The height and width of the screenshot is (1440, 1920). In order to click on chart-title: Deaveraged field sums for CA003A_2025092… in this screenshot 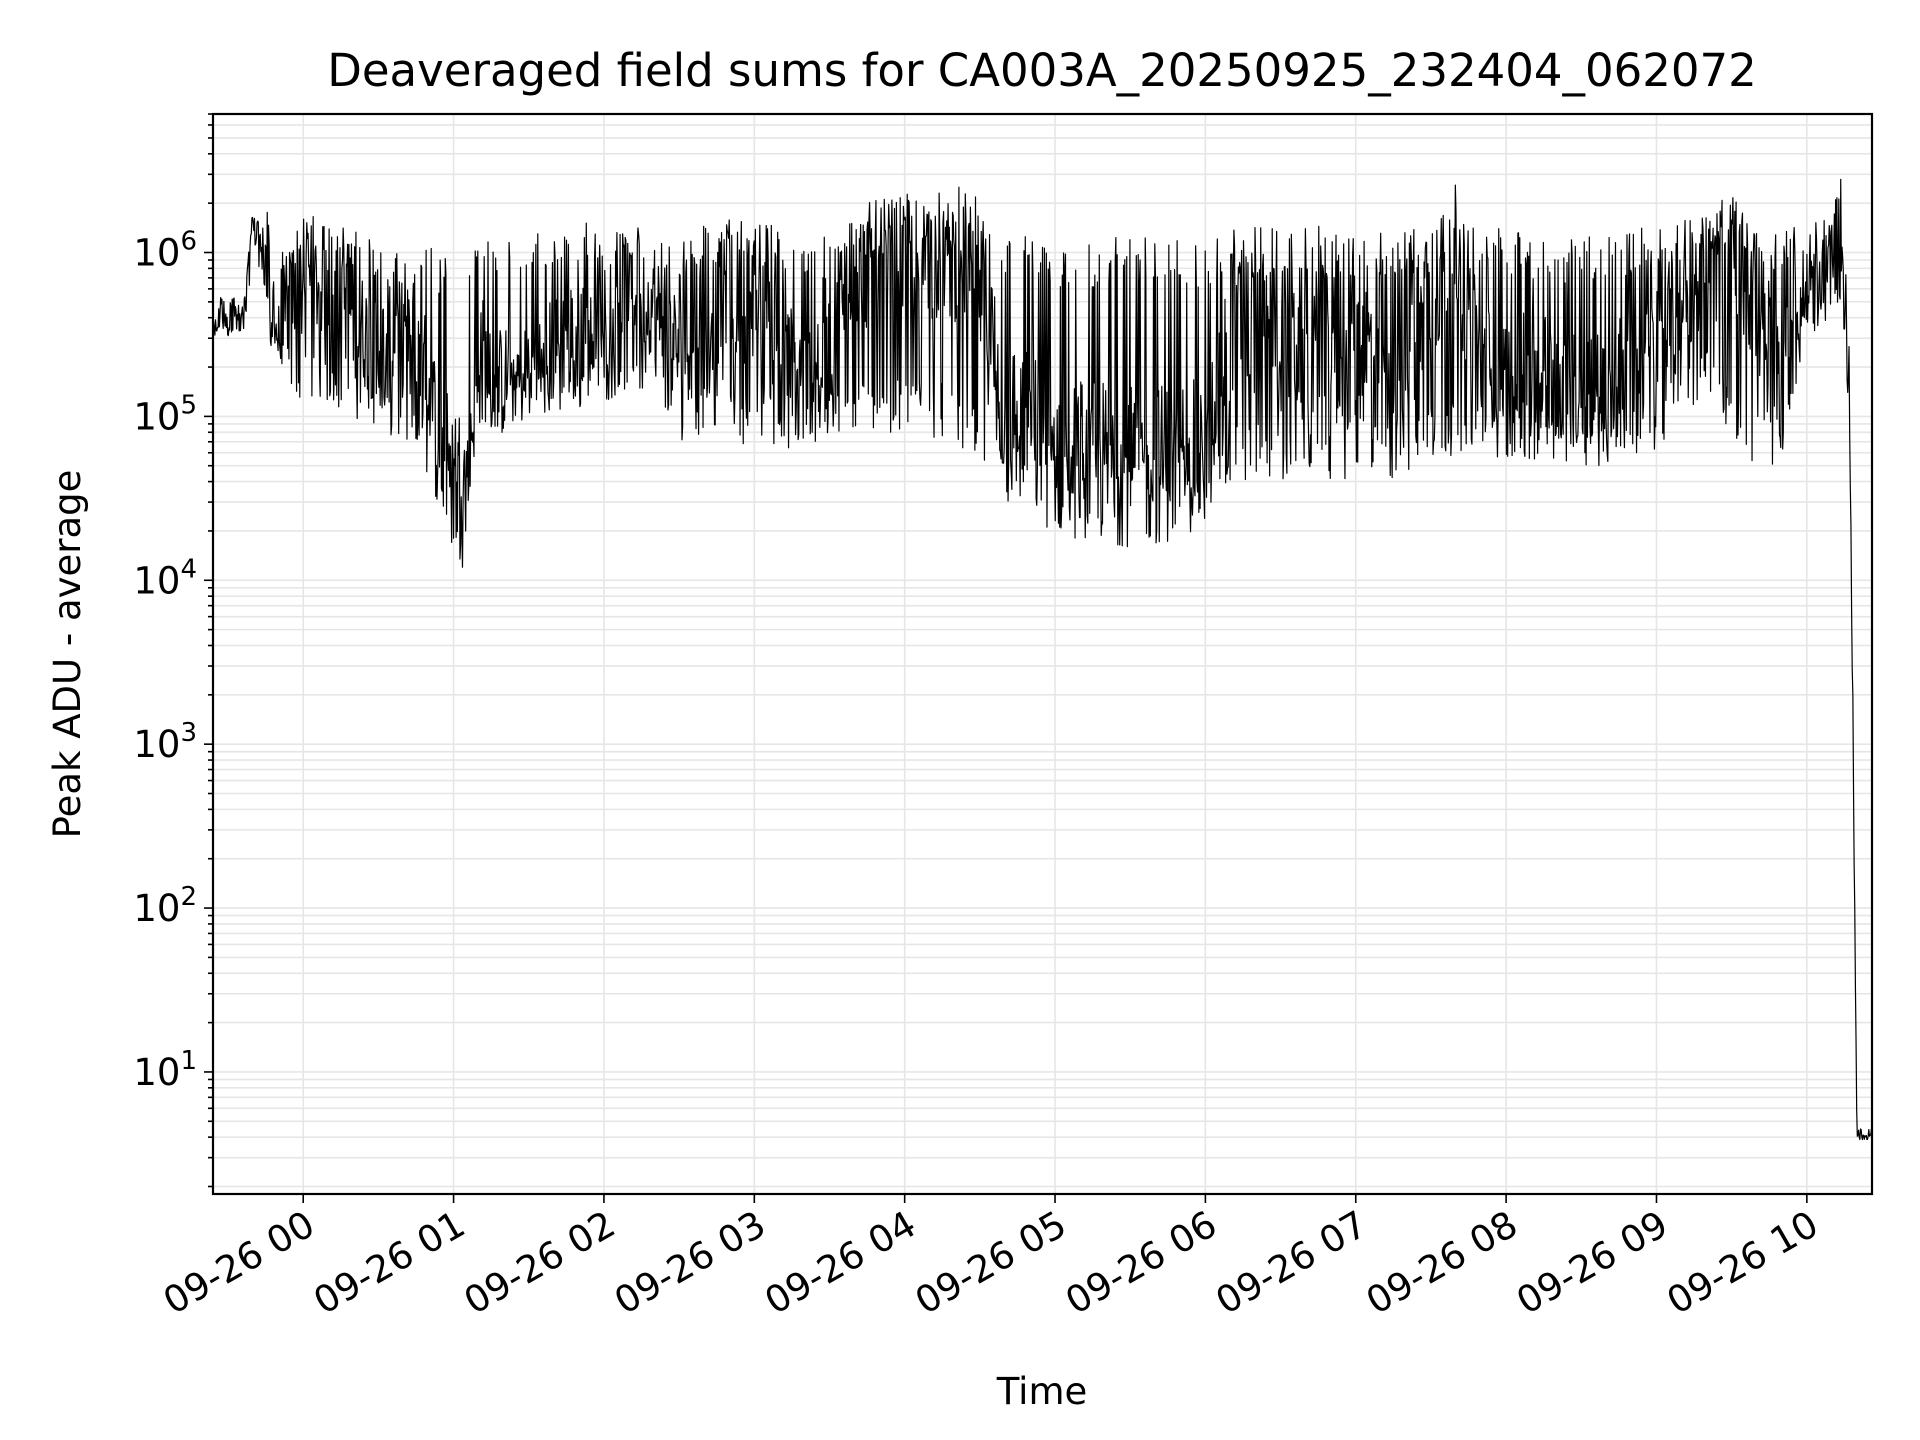, I will do `click(1042, 70)`.